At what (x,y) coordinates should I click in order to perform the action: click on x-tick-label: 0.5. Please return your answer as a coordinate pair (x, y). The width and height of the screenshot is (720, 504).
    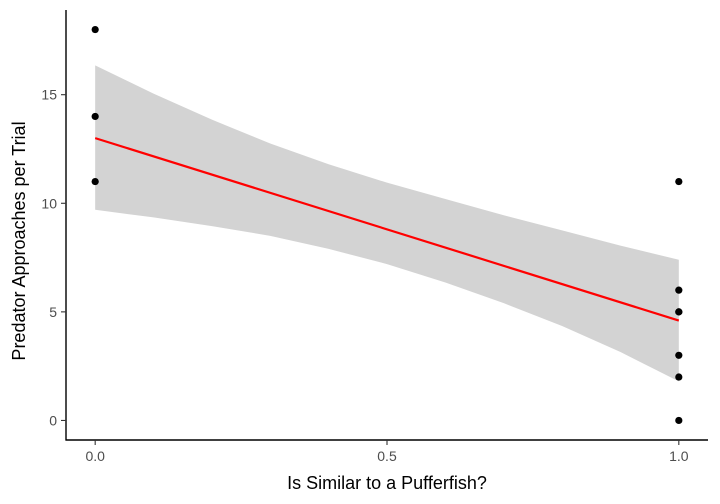
    Looking at the image, I should click on (387, 456).